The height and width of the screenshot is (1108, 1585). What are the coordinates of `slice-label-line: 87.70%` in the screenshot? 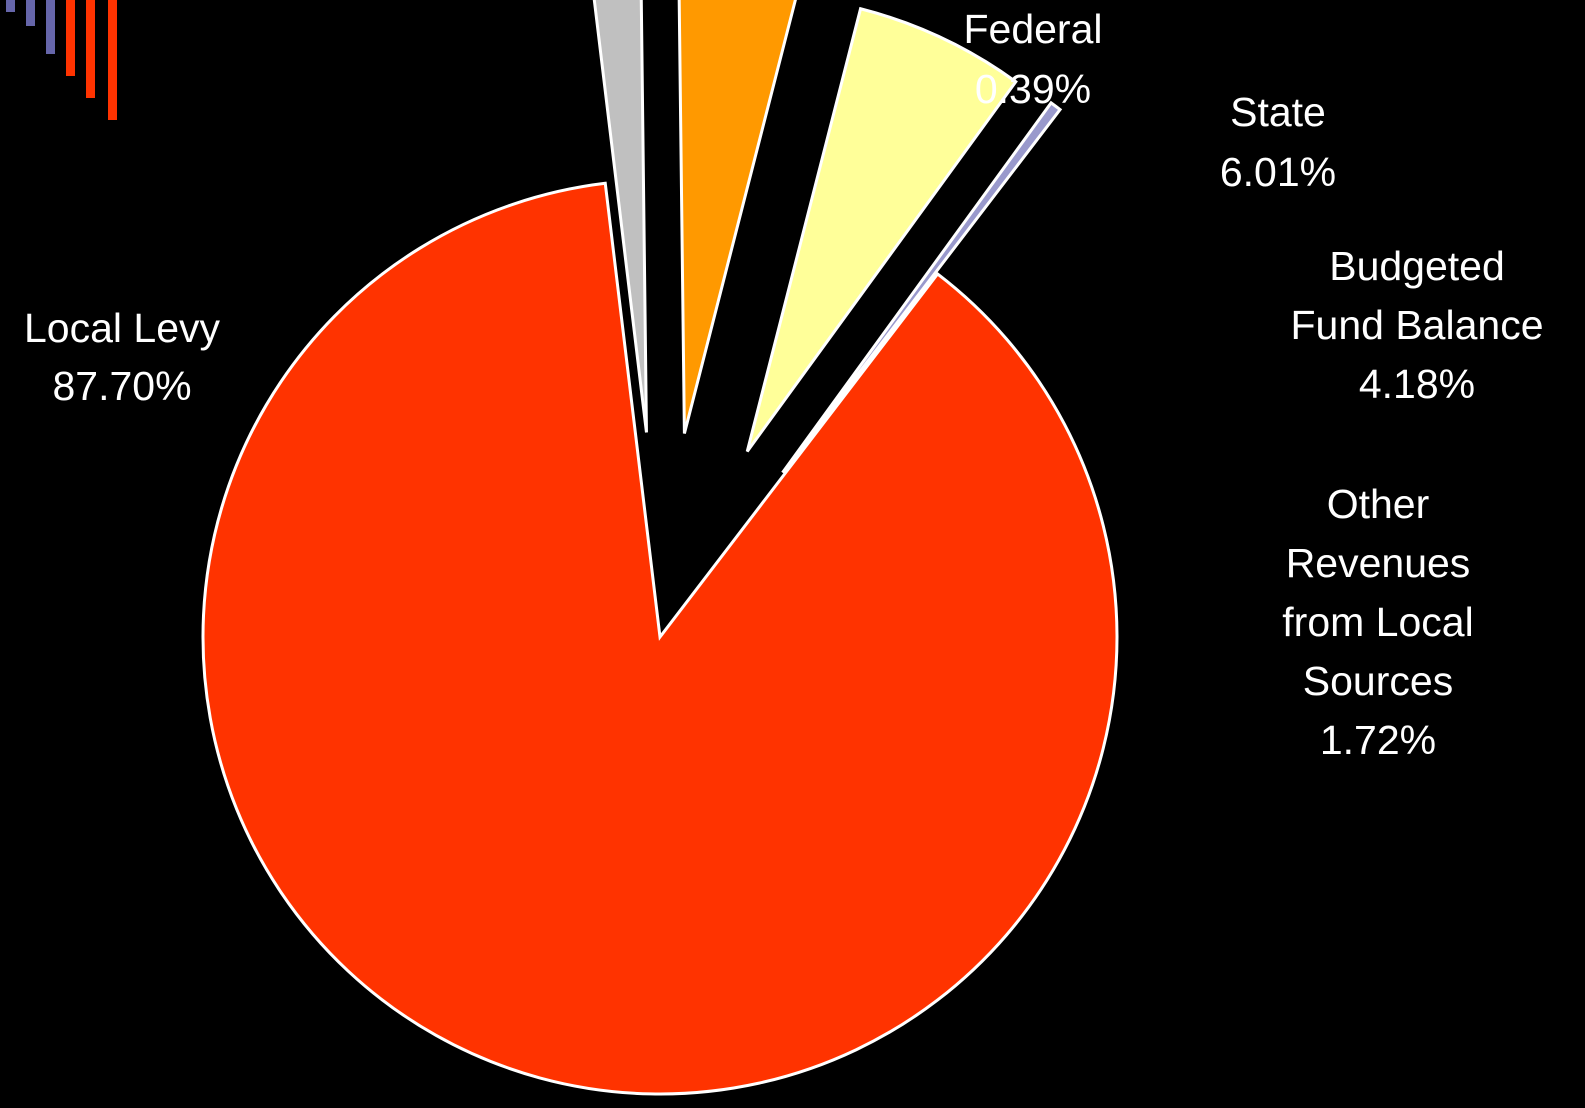 It's located at (121, 386).